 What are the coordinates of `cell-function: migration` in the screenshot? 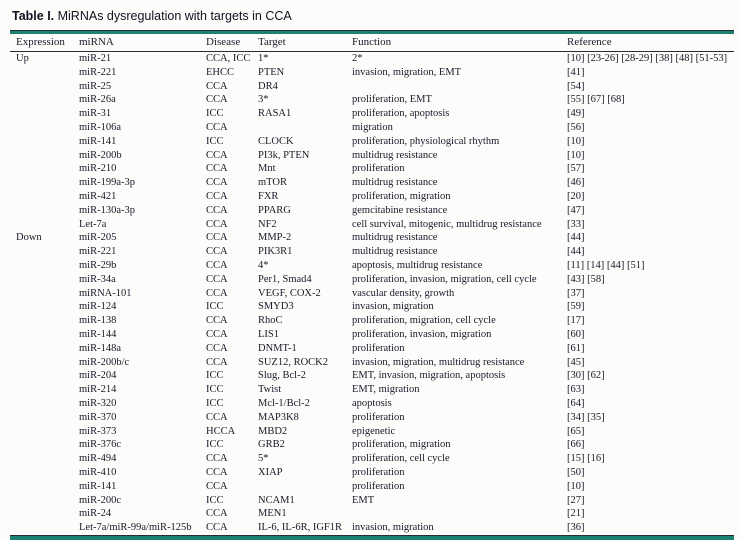 It's located at (372, 127).